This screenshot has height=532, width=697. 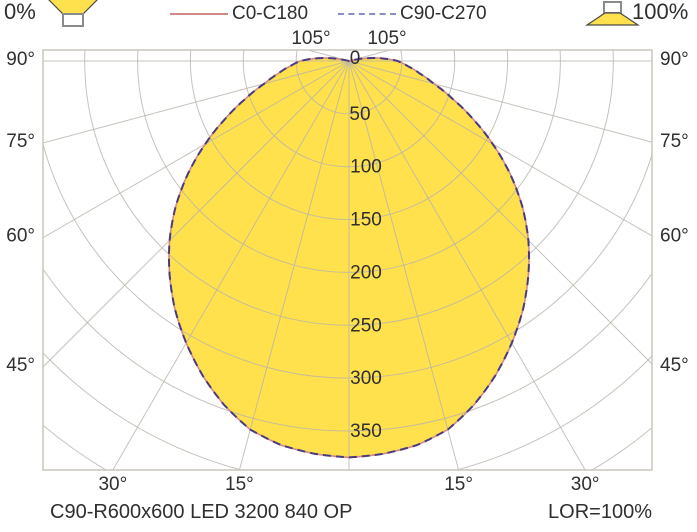 What do you see at coordinates (20, 59) in the screenshot?
I see `angle-label-left-90: 90°` at bounding box center [20, 59].